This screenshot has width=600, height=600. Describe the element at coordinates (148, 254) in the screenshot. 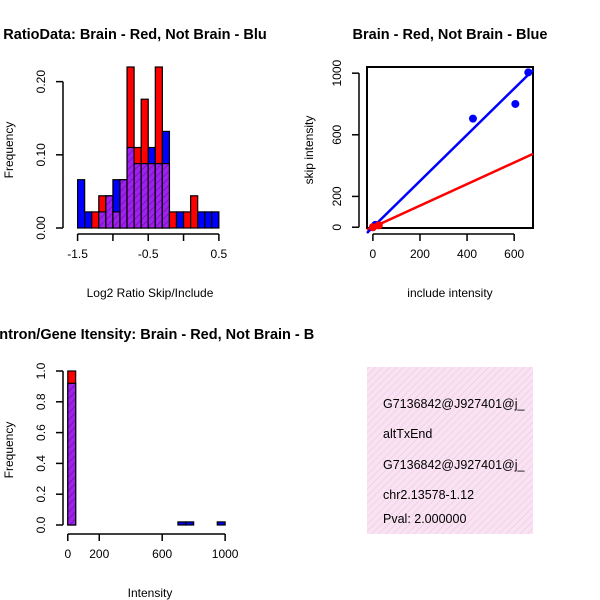

I see `x-tick-label: -0.5` at that location.